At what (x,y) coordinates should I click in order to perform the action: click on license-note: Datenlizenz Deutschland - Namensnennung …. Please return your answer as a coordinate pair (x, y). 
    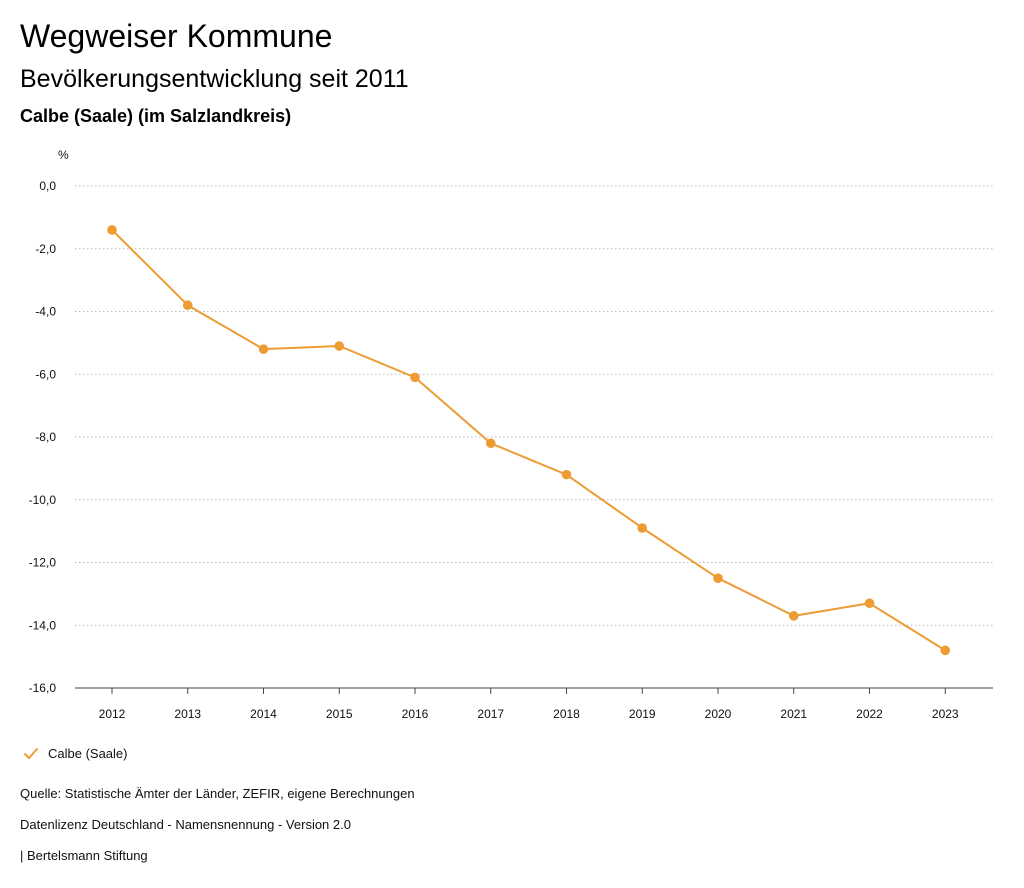
    Looking at the image, I should click on (185, 824).